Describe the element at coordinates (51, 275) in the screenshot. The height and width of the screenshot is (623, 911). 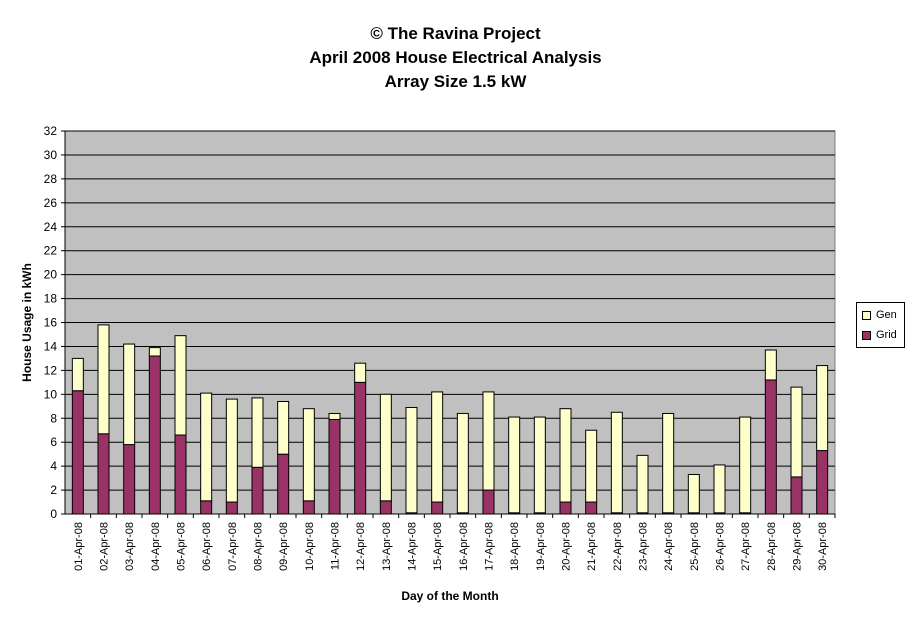
I see `y-tick-label: 20` at that location.